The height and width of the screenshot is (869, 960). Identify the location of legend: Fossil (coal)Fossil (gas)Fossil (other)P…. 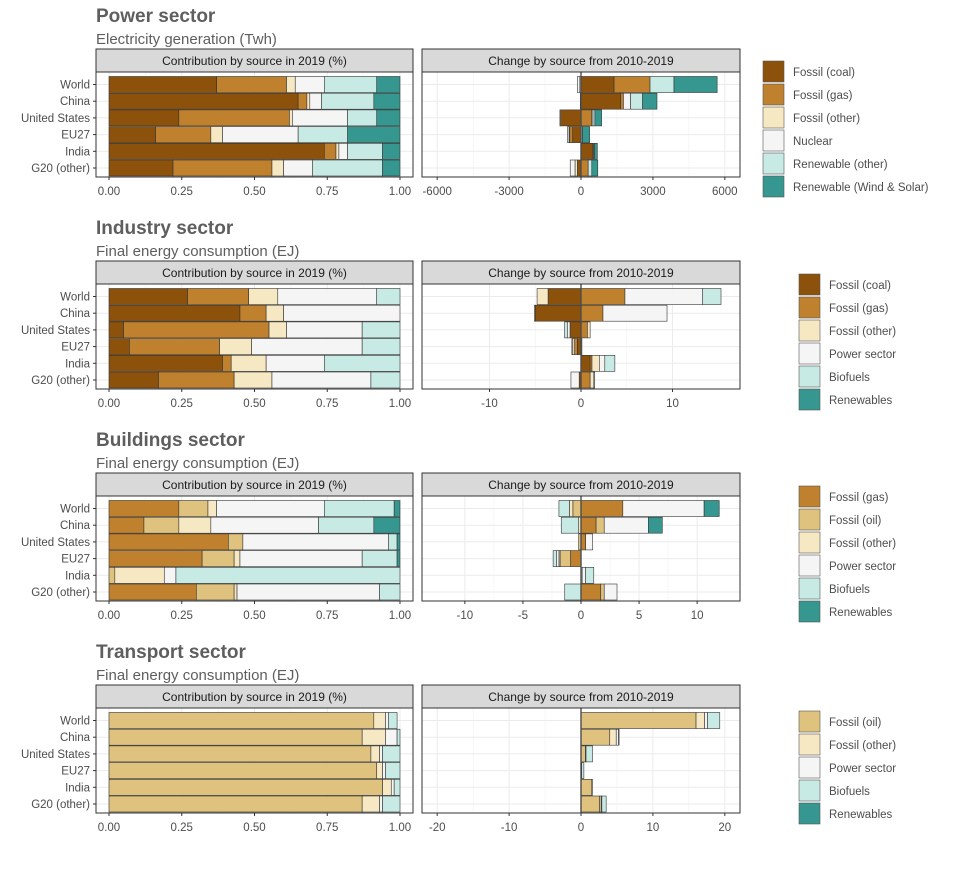
(847, 342).